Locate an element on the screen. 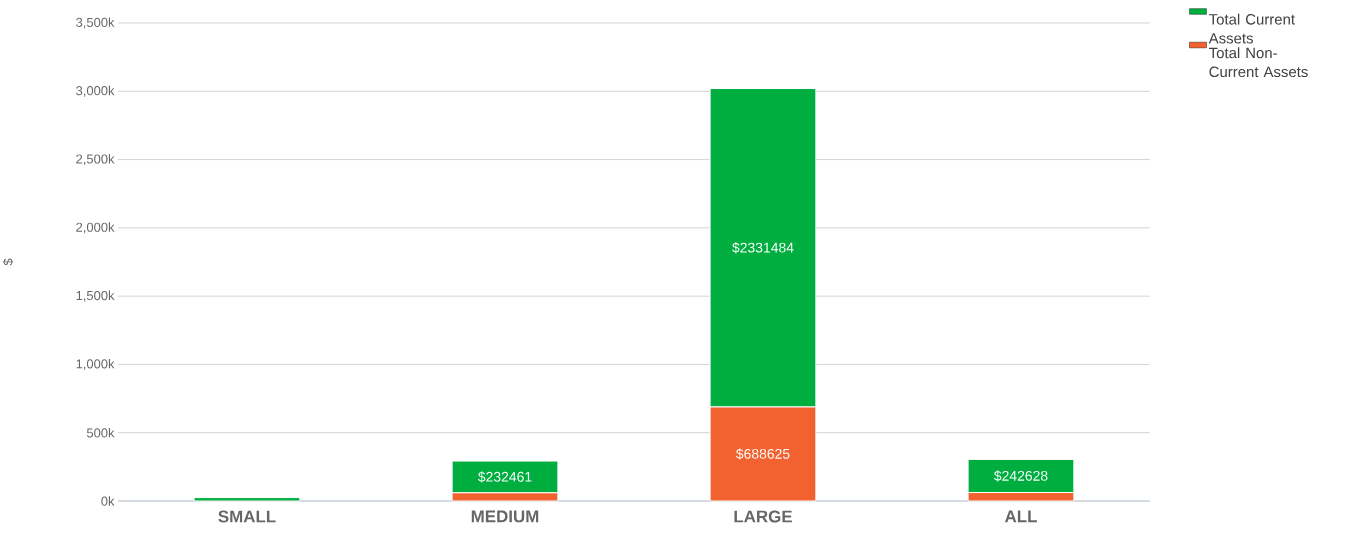 The height and width of the screenshot is (545, 1352). y-axis-title: $ is located at coordinates (8, 262).